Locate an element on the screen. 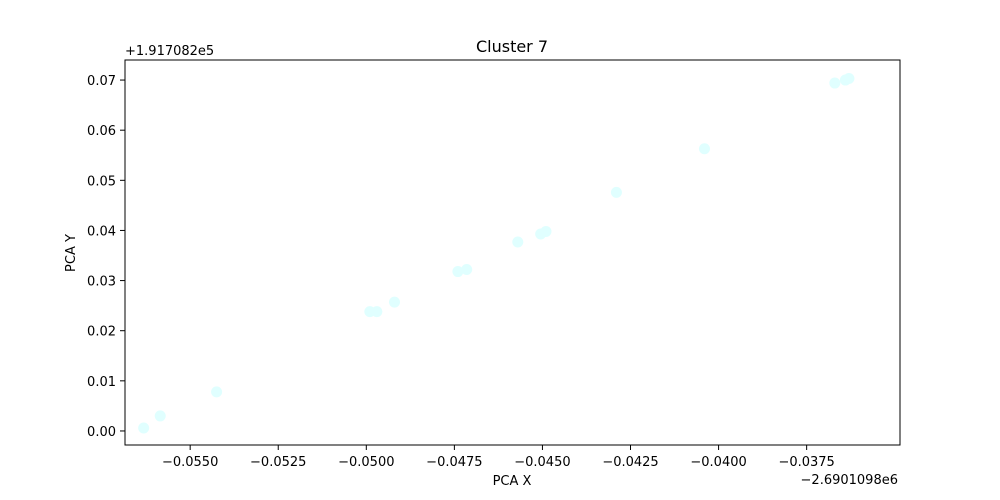 The height and width of the screenshot is (500, 1000). y-axis-label: PCA Y is located at coordinates (71, 253).